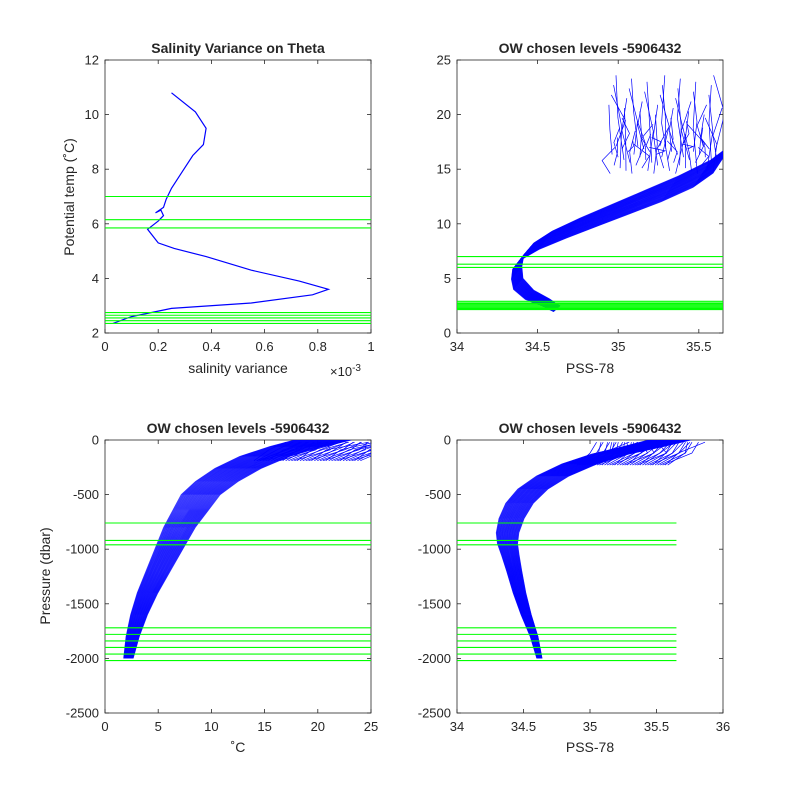 This screenshot has height=800, width=800. I want to click on x-tick-label: 25, so click(371, 726).